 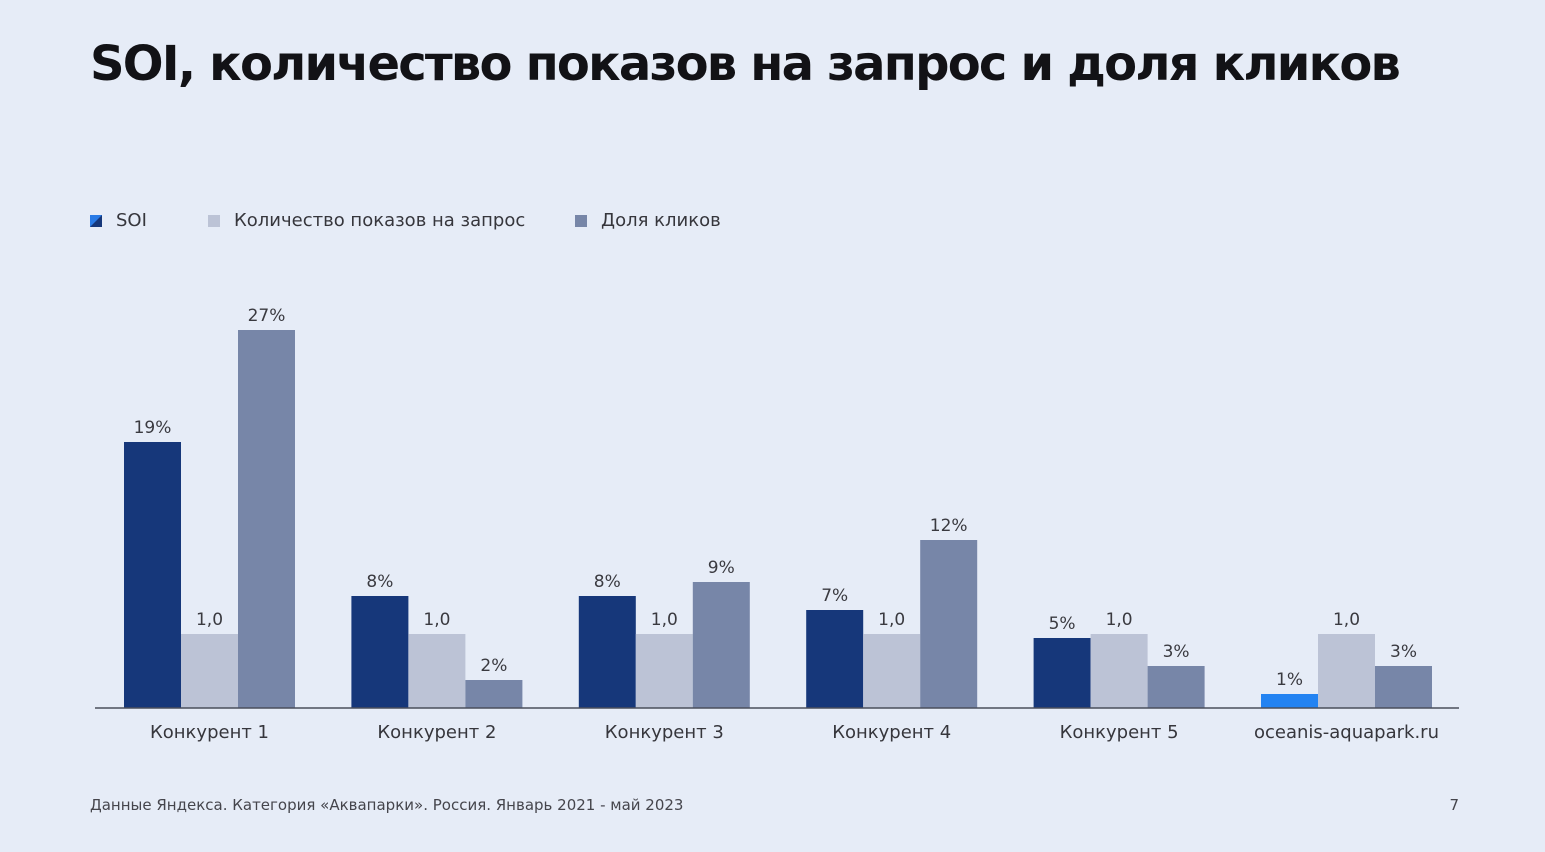 What do you see at coordinates (607, 582) in the screenshot?
I see `data-label-soi-3: 8%` at bounding box center [607, 582].